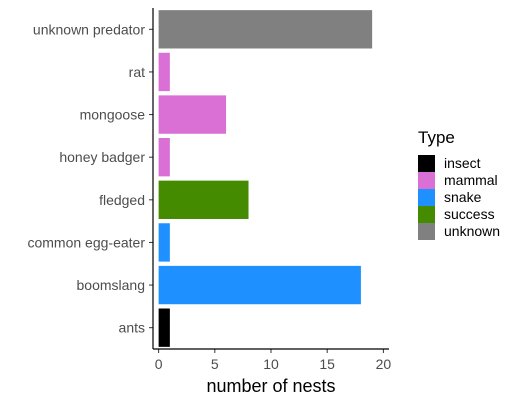  What do you see at coordinates (265, 29) in the screenshot?
I see `bar-unknown-predator` at bounding box center [265, 29].